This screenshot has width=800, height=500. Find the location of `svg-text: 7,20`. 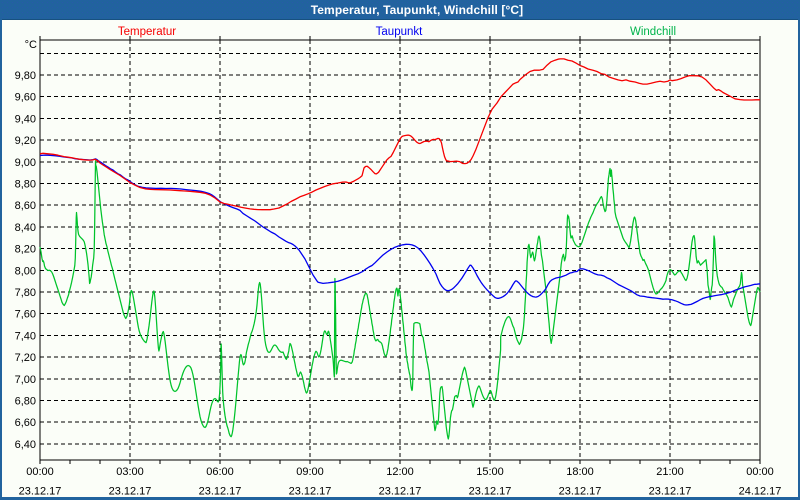

svg-text: 7,20 is located at coordinates (25, 358).